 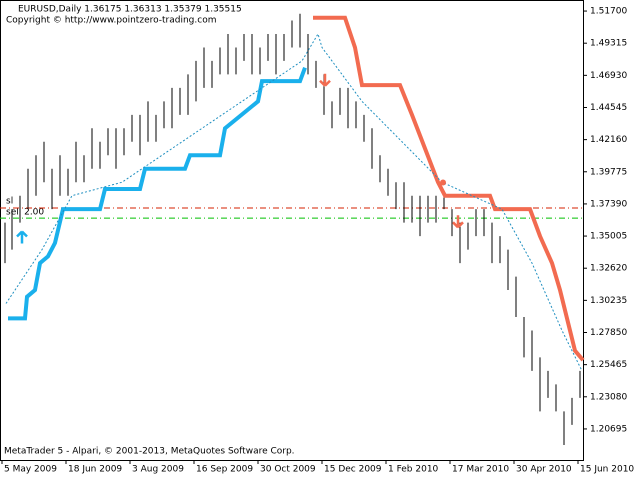 I want to click on y-tick-label: 1.27850, so click(x=608, y=333).